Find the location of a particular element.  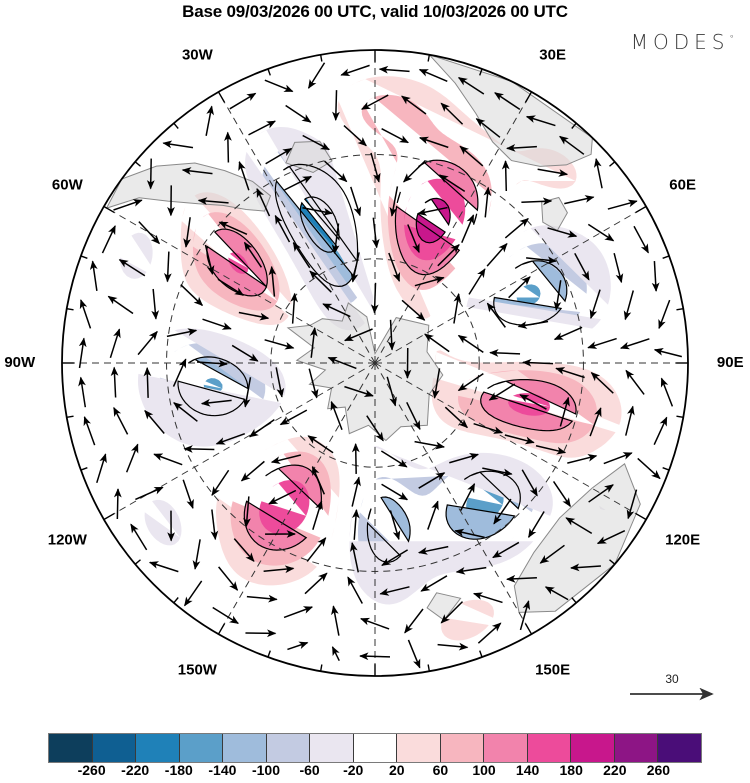

colorbar is located at coordinates (375, 748).